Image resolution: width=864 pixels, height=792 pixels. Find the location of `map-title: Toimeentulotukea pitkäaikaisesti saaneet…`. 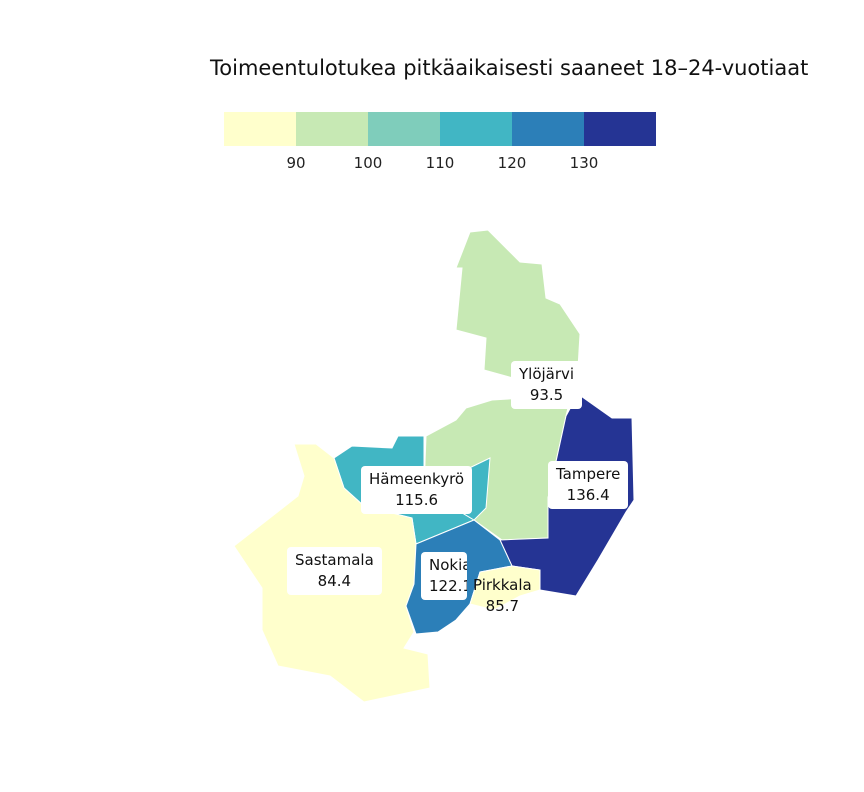

map-title: Toimeentulotukea pitkäaikaisesti saaneet… is located at coordinates (509, 68).